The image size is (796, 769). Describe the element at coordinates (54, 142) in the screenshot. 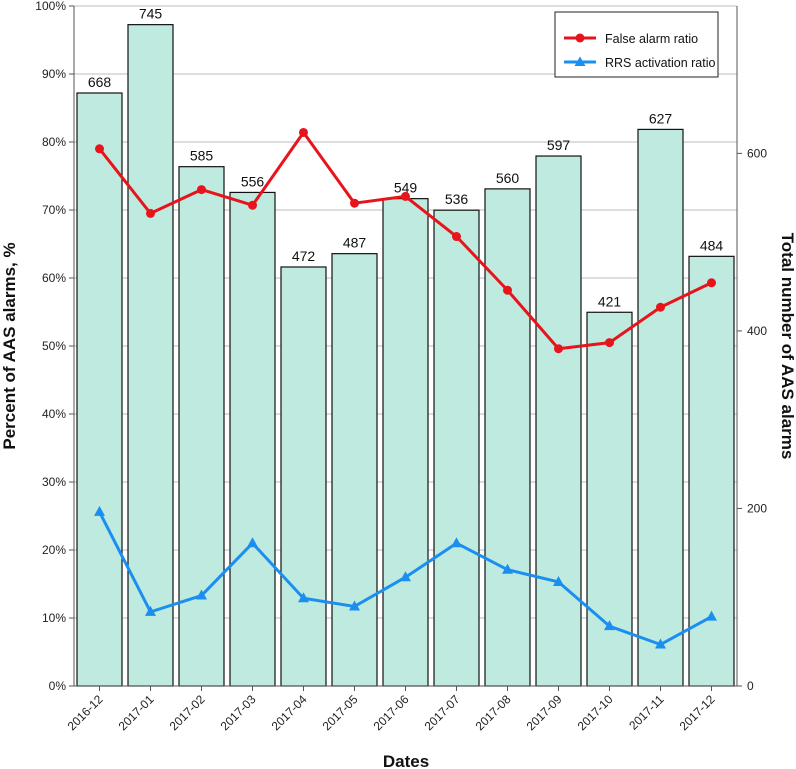

I see `left-tick-label: 80%` at that location.